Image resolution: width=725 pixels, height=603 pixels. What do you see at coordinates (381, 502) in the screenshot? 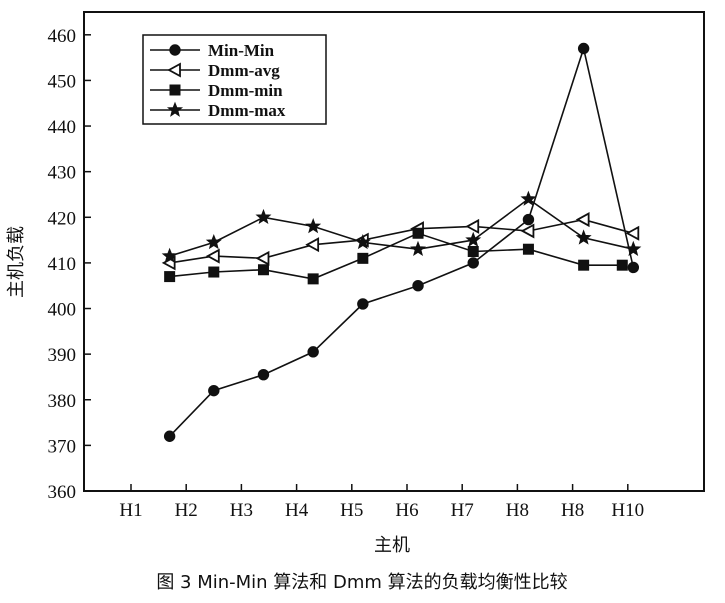
I see `x-axis-ticks: H1 H2 H3 H4 H5 H6 H7 H8 H8 H10` at bounding box center [381, 502].